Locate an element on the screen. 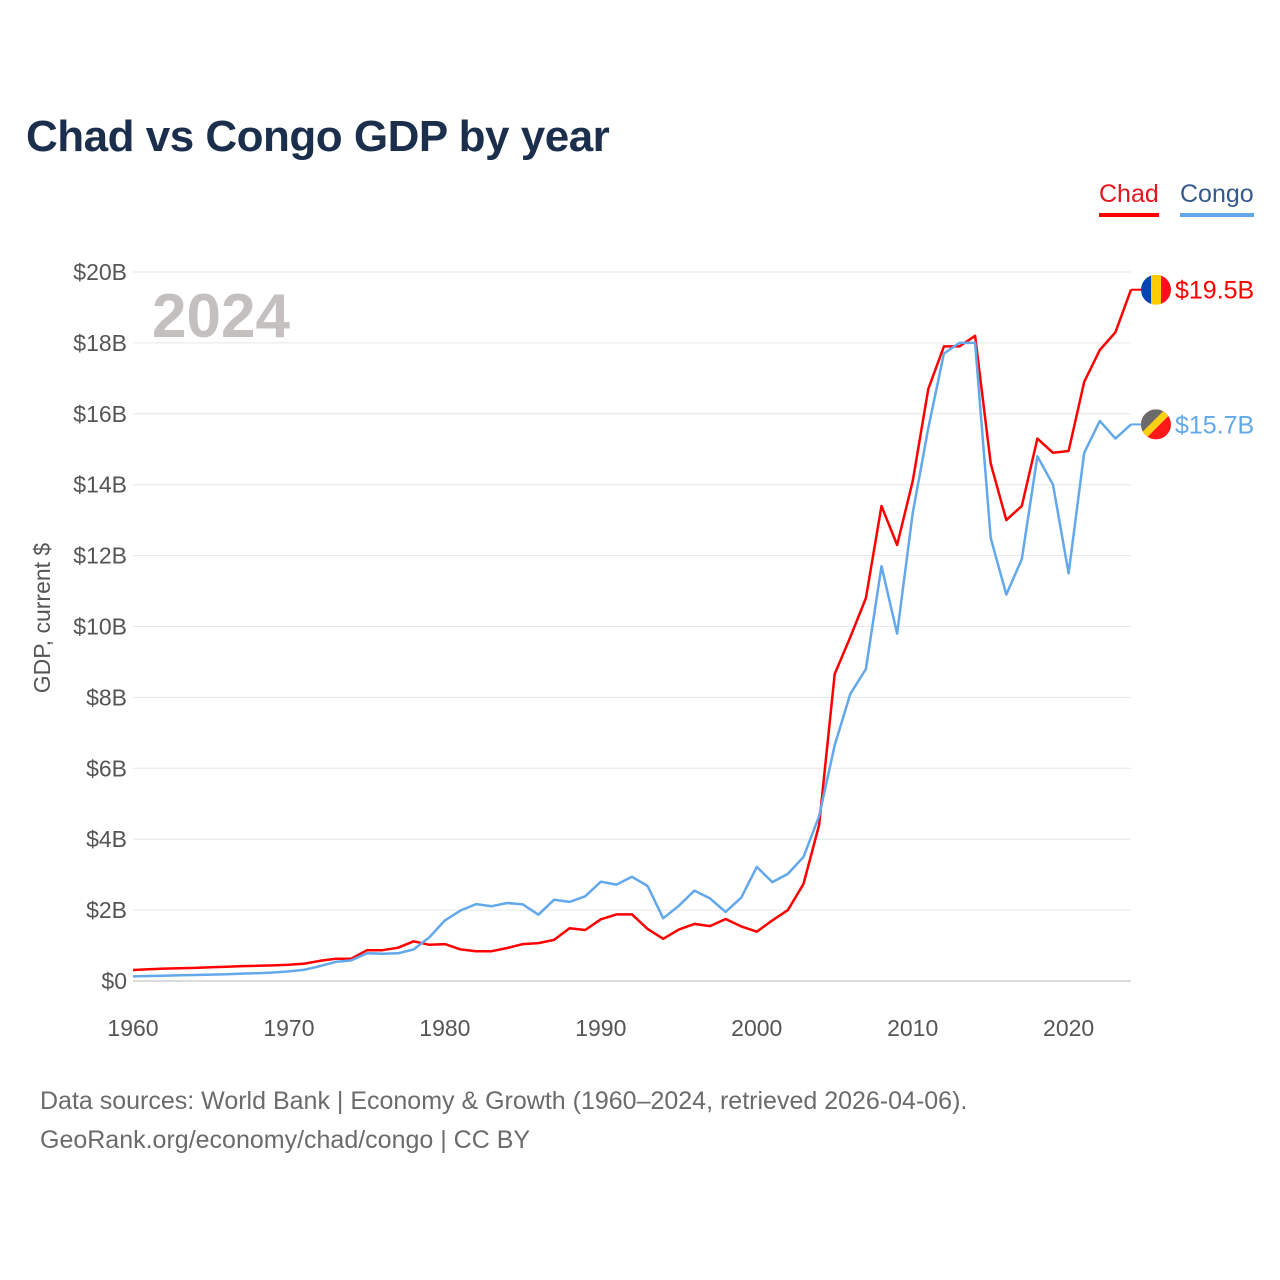 The height and width of the screenshot is (1280, 1280). congo-flag-icon is located at coordinates (1156, 424).